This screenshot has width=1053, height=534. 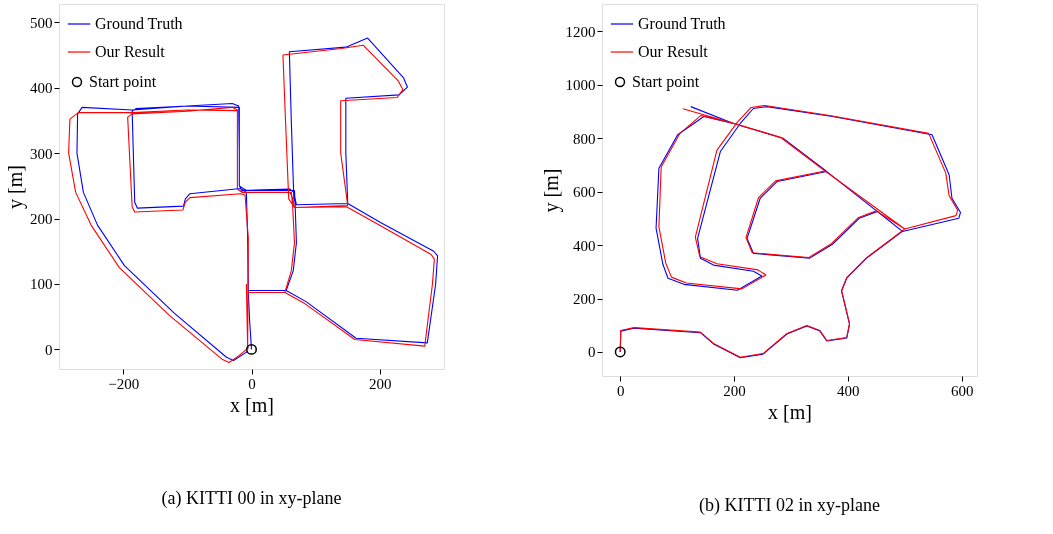 I want to click on y-tick-label: 1000, so click(x=580, y=85).